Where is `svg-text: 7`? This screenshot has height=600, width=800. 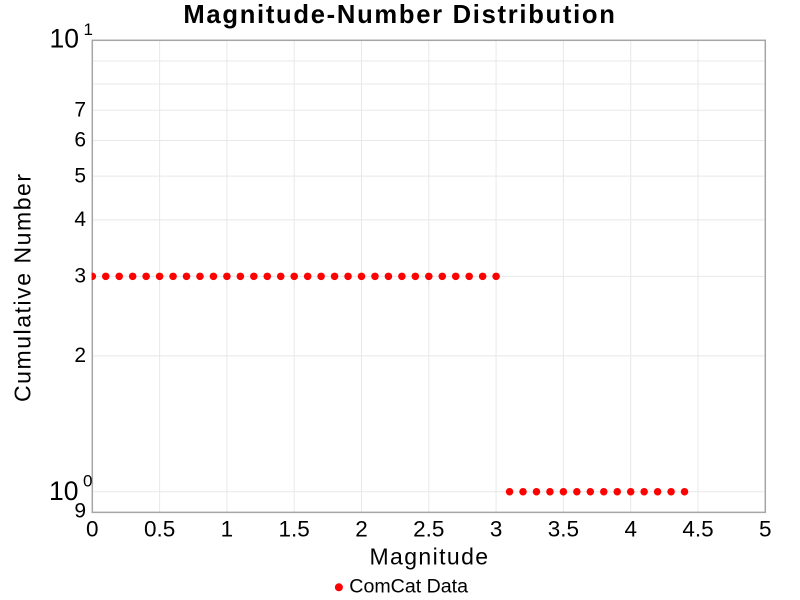 svg-text: 7 is located at coordinates (80, 110).